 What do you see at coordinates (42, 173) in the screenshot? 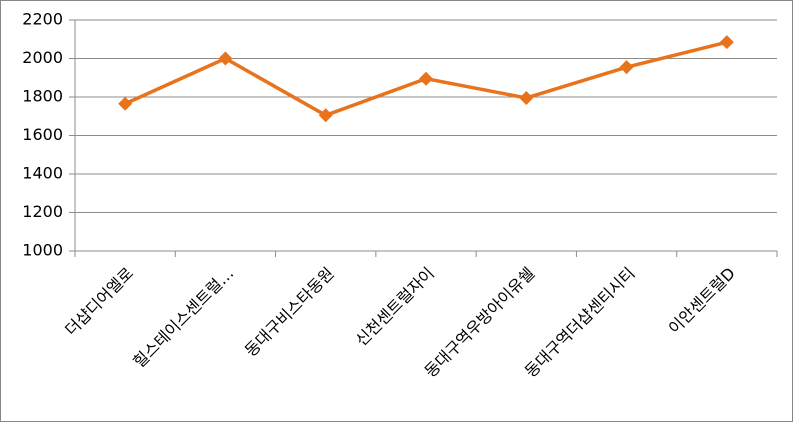
I see `y-tick-label: 1400` at bounding box center [42, 173].